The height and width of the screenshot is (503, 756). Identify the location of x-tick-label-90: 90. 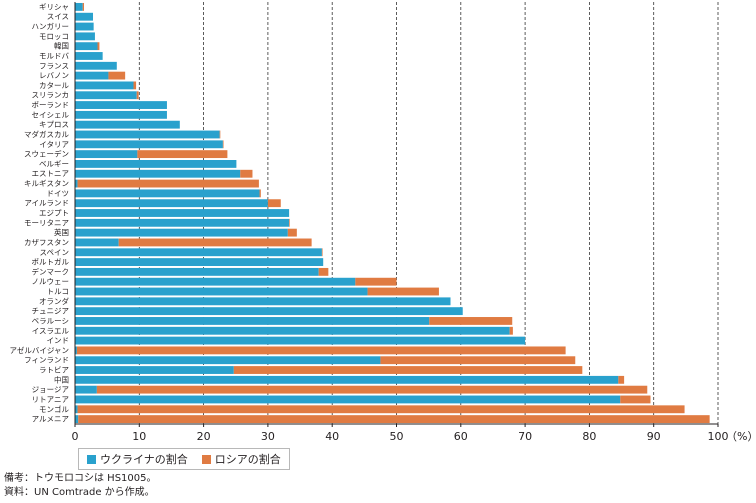
(654, 436).